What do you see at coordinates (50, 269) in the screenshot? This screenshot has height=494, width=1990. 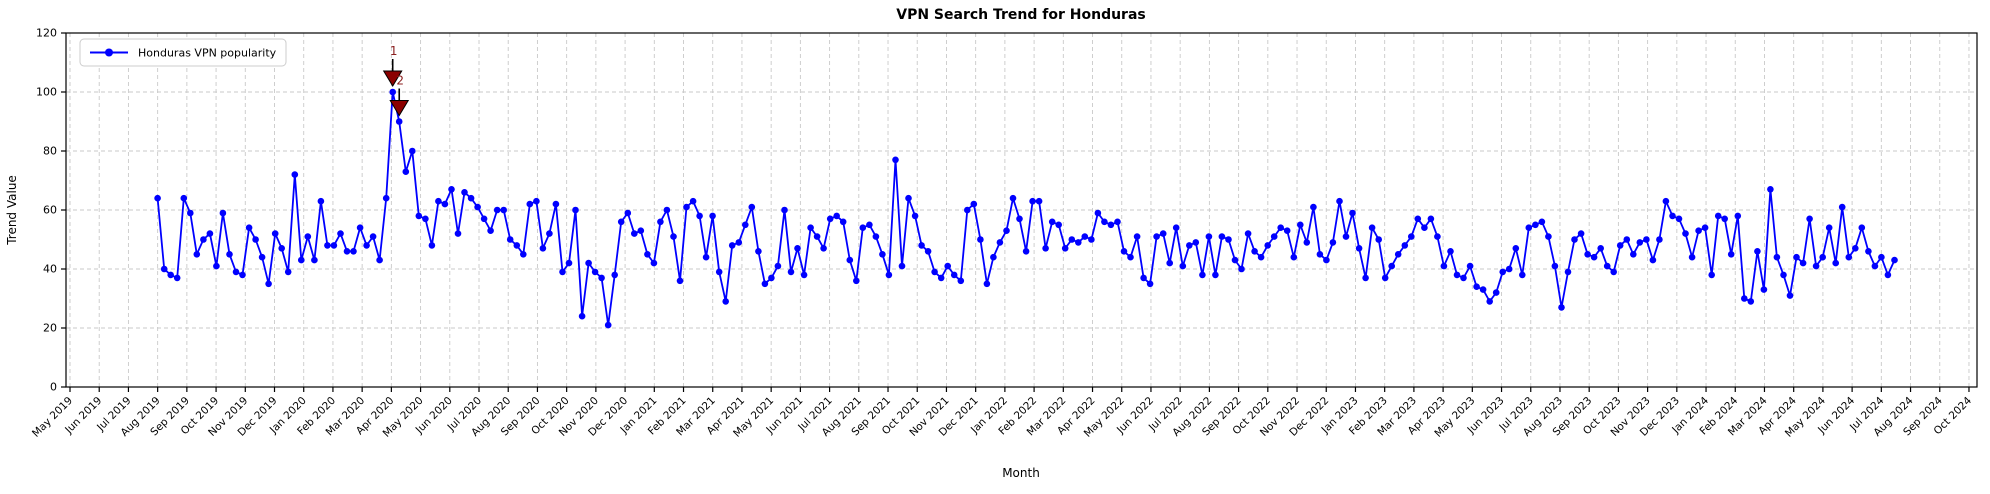 I see `y-tick-label: 40` at bounding box center [50, 269].